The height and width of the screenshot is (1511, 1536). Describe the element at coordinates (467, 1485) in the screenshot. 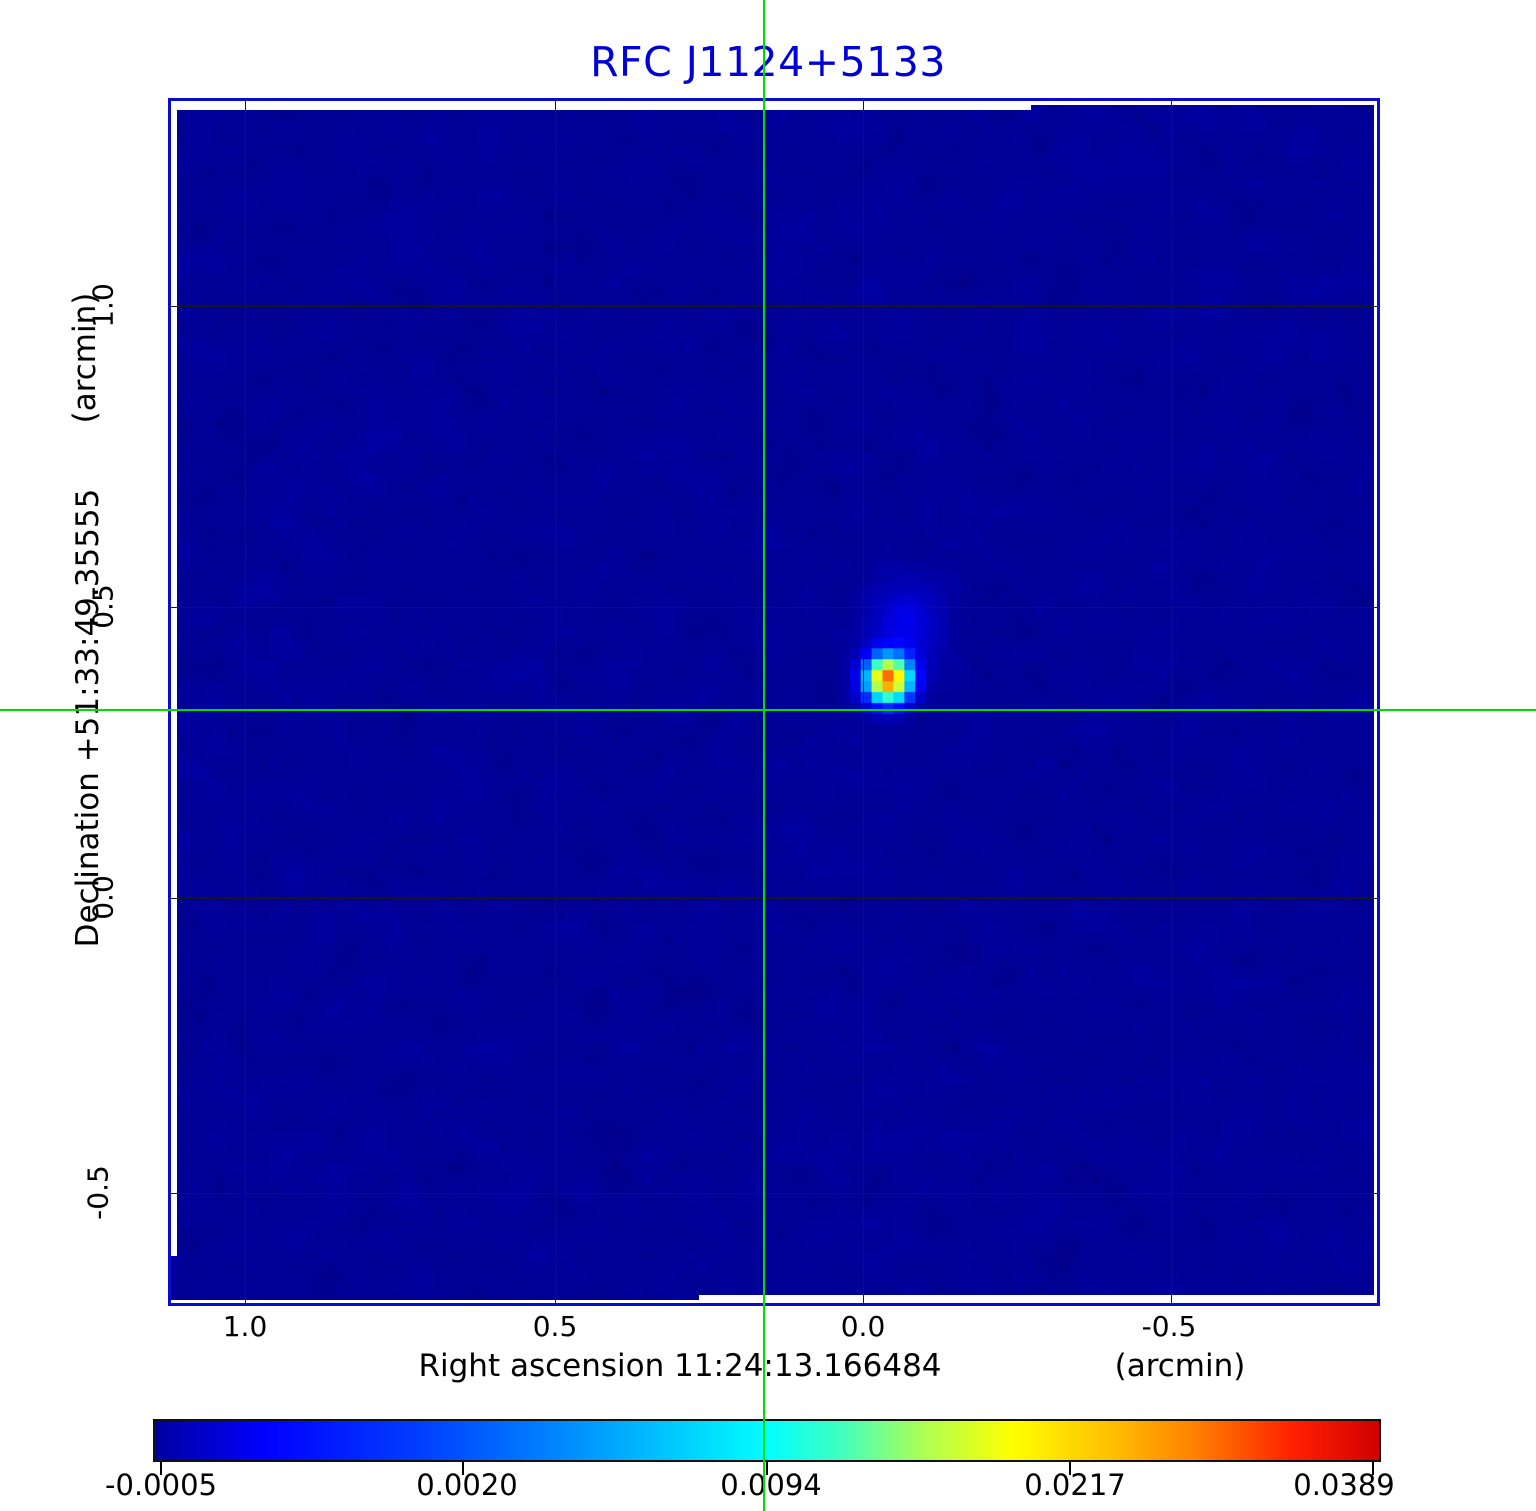

I see `colorbar-label-2: 0.0020` at that location.